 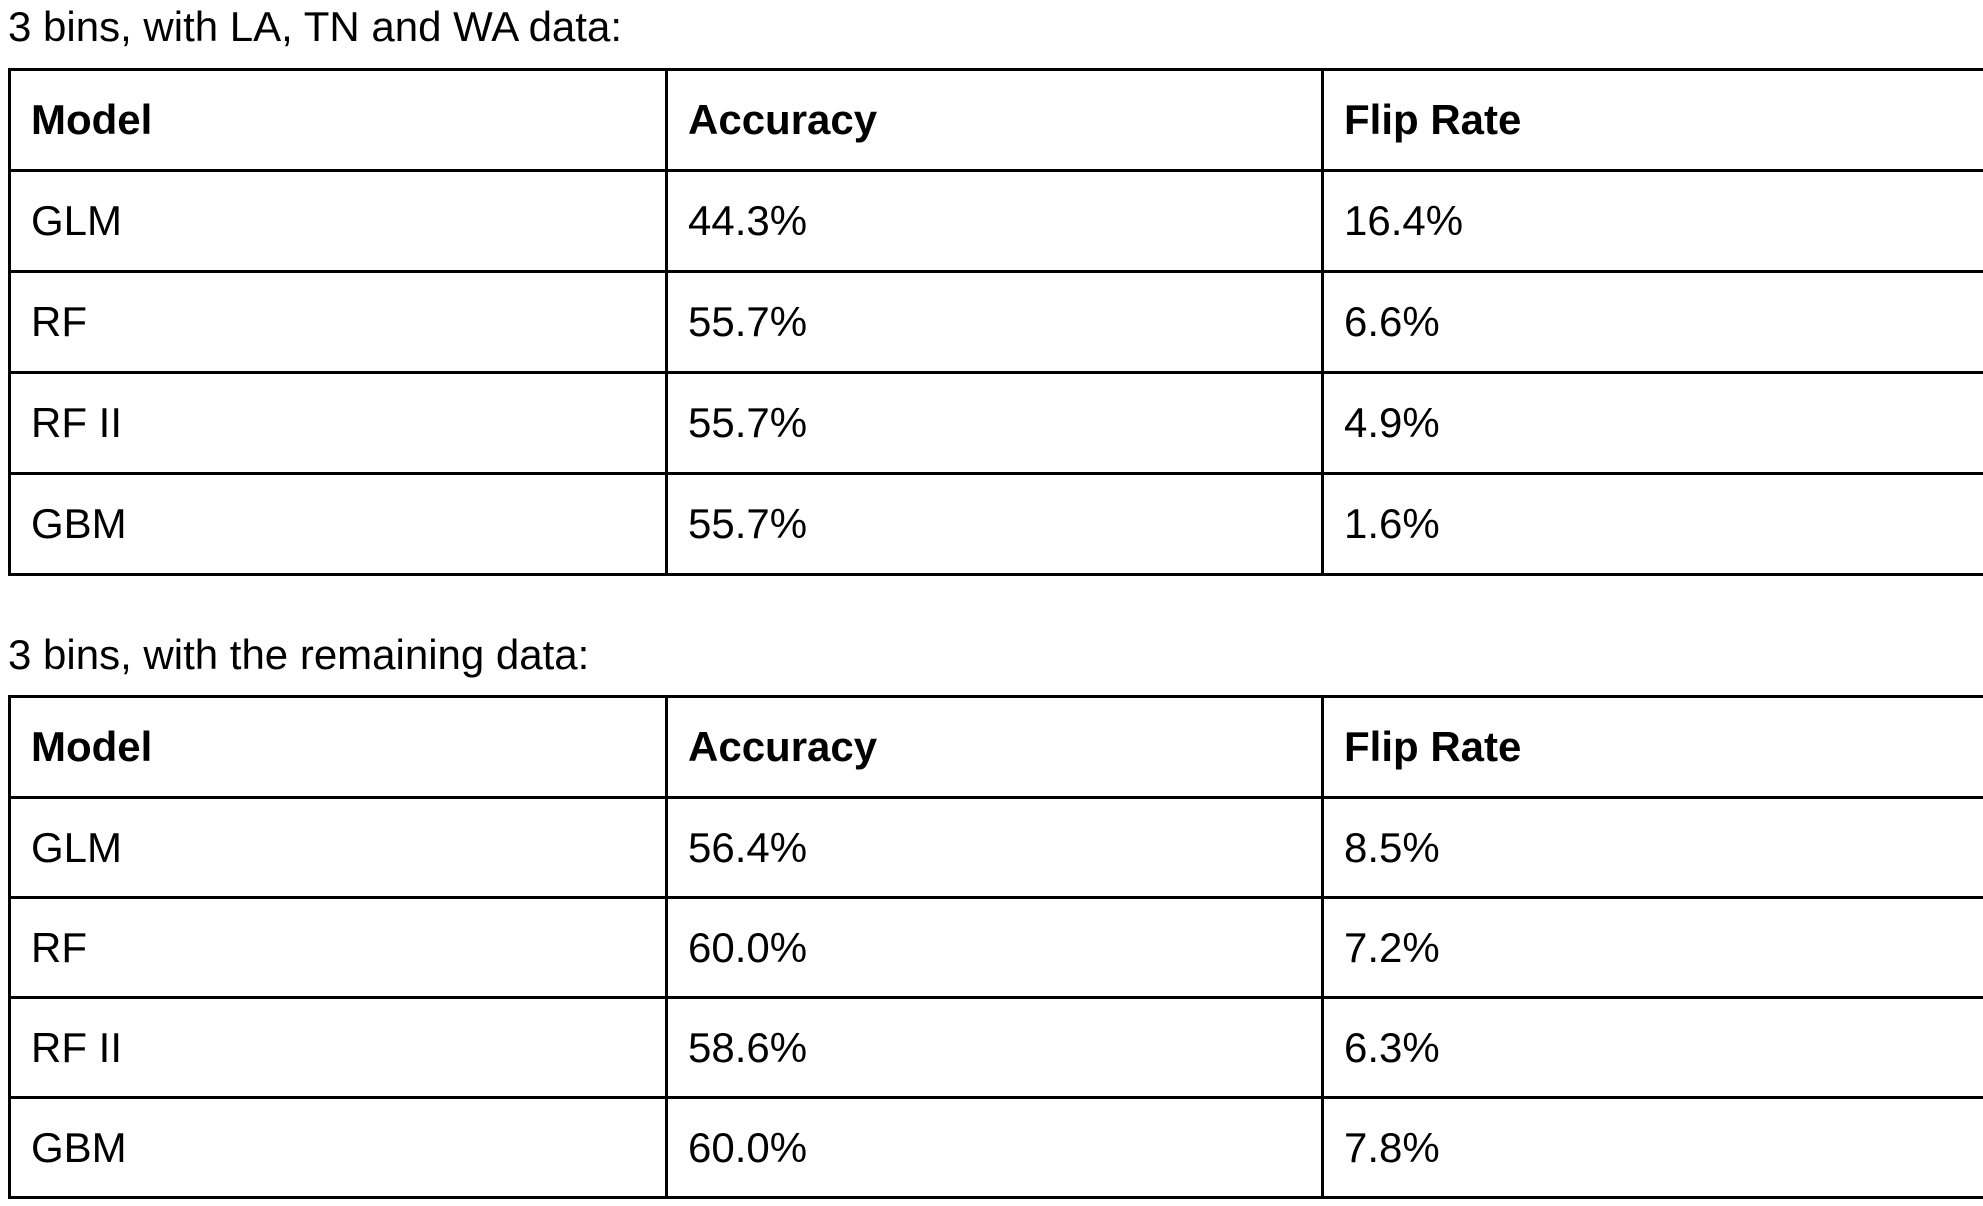 I want to click on table-row: GBM 60.0% 7.8%, so click(x=995, y=1147).